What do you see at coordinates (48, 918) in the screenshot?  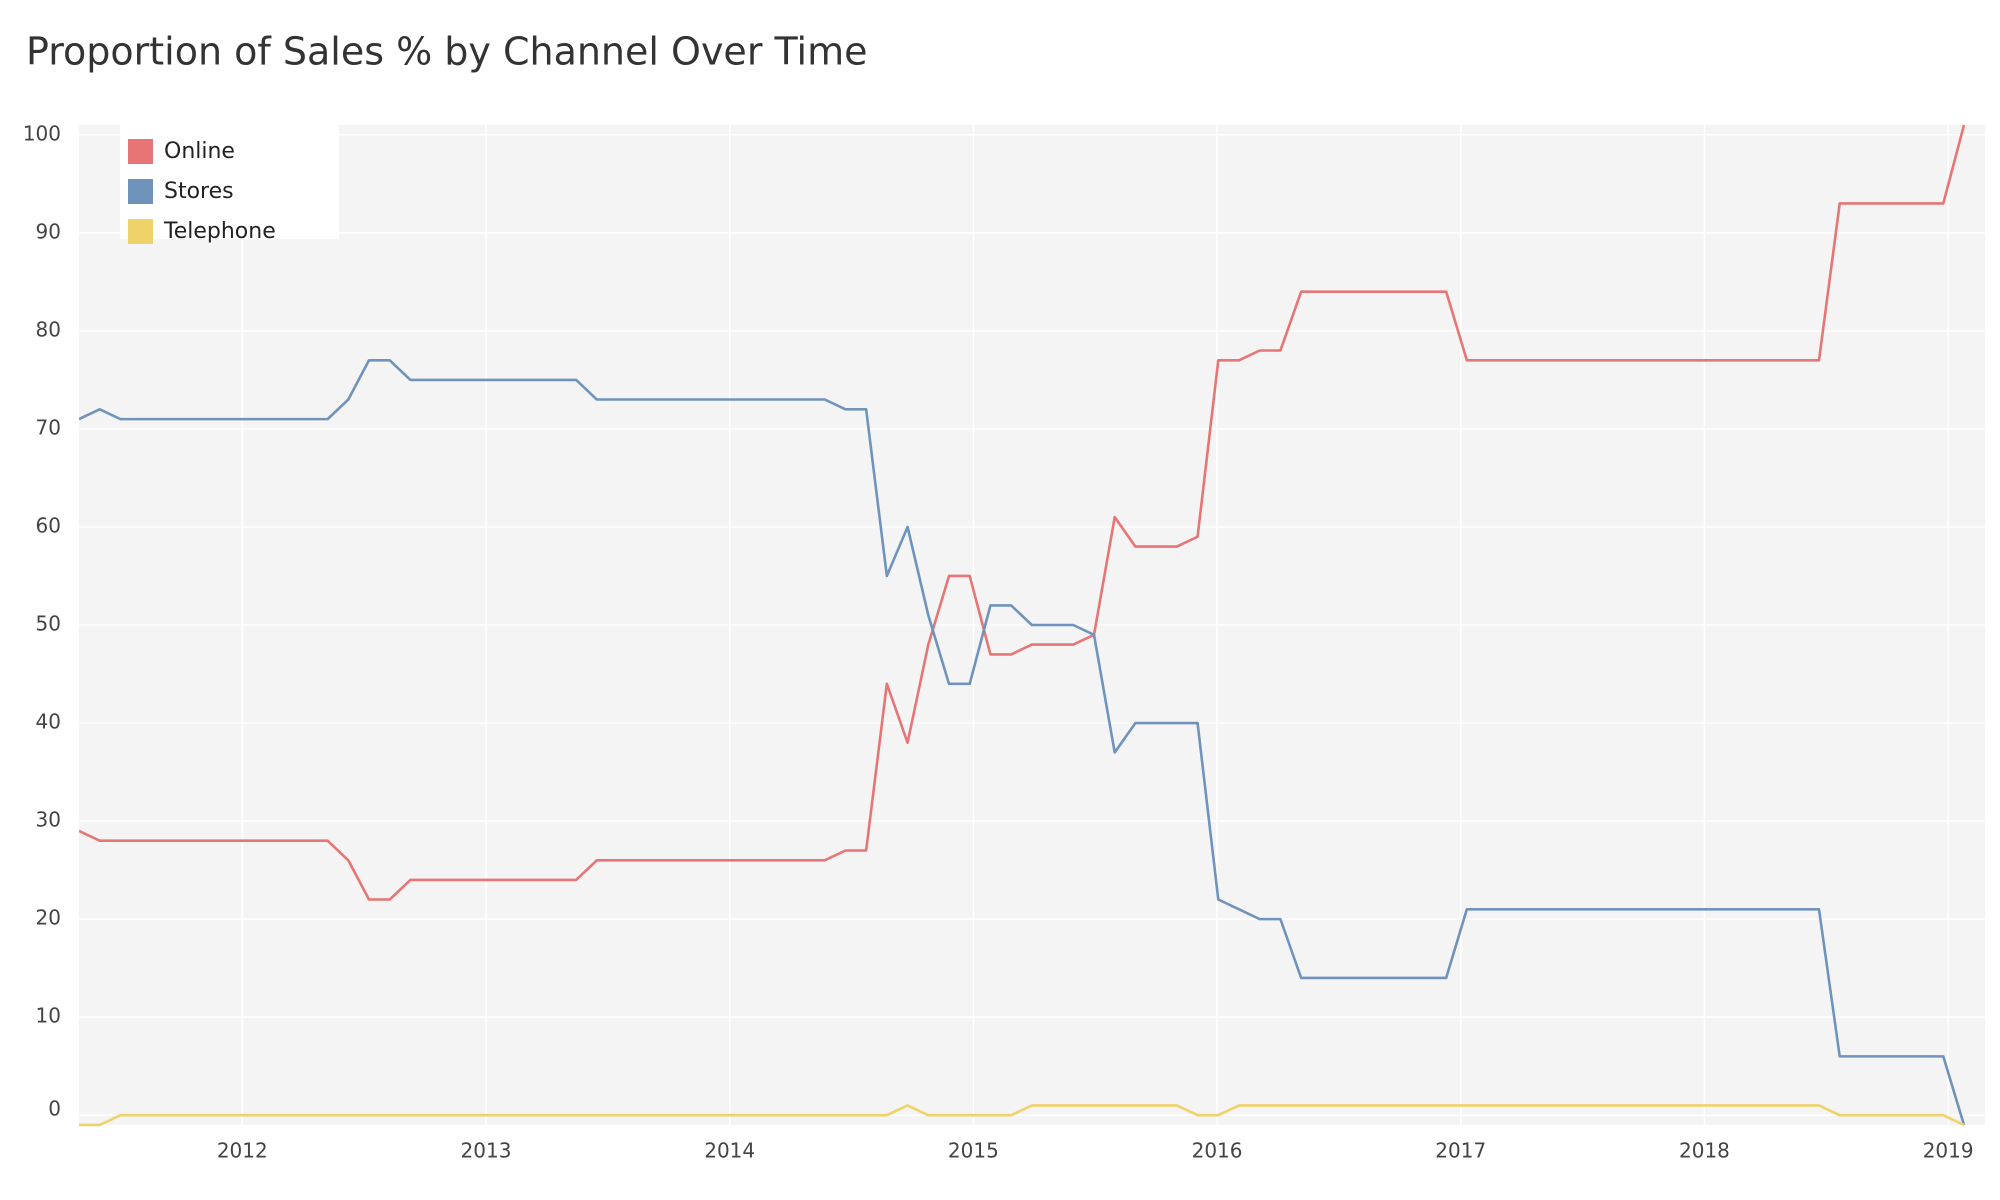 I see `y-tick-label: 20` at bounding box center [48, 918].